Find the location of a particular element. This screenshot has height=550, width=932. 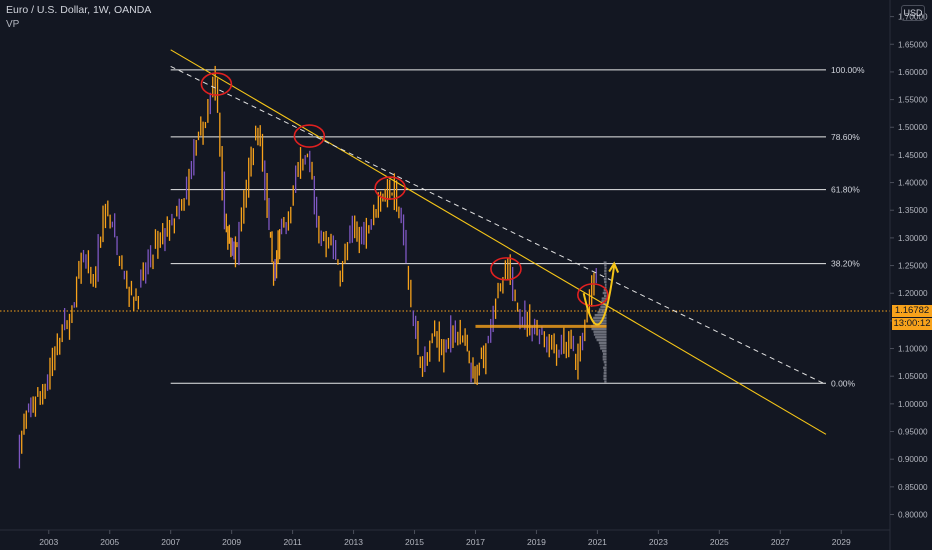

y-tick-label: 1.65000 is located at coordinates (913, 44).